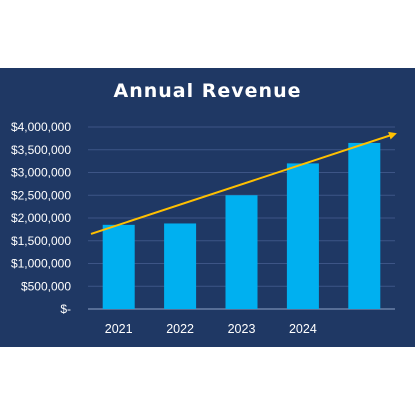 The width and height of the screenshot is (415, 415). I want to click on x-category-label: 2024, so click(303, 329).